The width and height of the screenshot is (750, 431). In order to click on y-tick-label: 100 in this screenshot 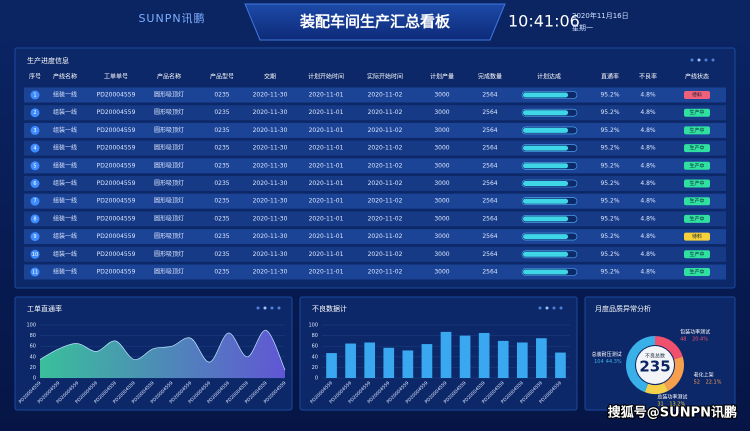, I will do `click(313, 326)`.